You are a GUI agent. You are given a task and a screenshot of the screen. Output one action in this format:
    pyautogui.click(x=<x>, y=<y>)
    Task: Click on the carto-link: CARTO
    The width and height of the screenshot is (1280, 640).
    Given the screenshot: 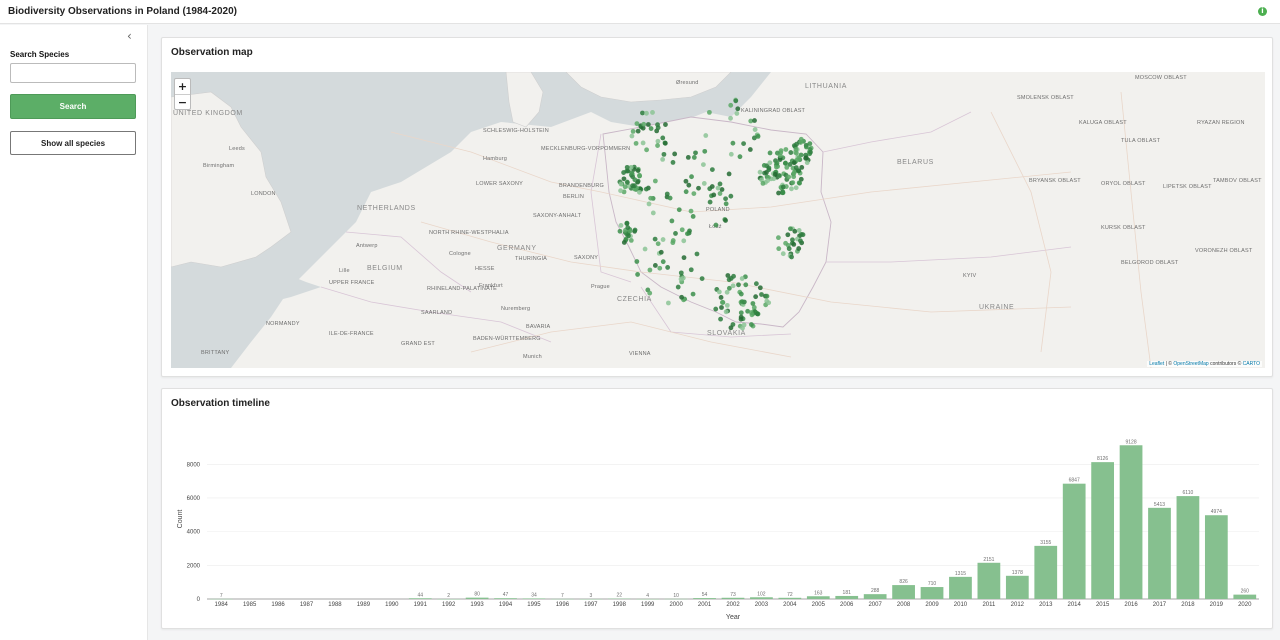 What is the action you would take?
    pyautogui.click(x=1251, y=364)
    